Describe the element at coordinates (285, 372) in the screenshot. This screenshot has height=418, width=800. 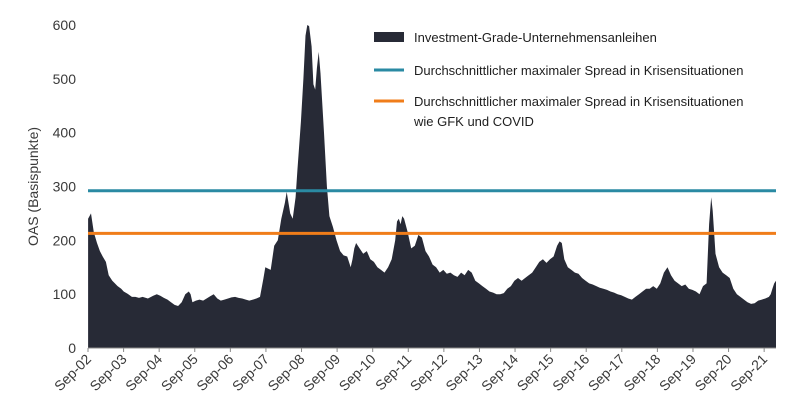
I see `x-tick-label: Sep-08` at that location.